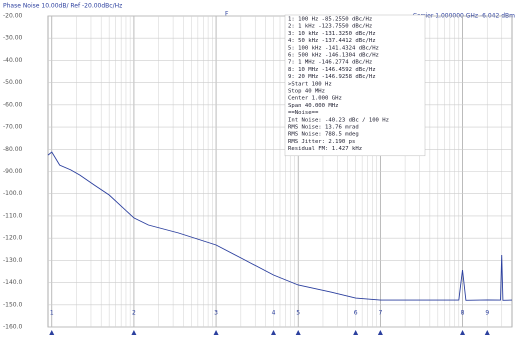 The width and height of the screenshot is (518, 343). Describe the element at coordinates (62, 6) in the screenshot. I see `chart-title: Phase Noise 10.00dB/ Ref -20.00dBc/Hz` at that location.